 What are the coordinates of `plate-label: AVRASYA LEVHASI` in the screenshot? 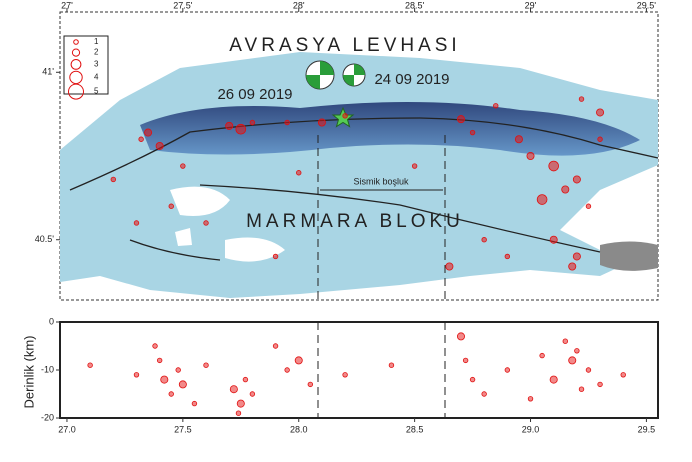 It's located at (344, 45).